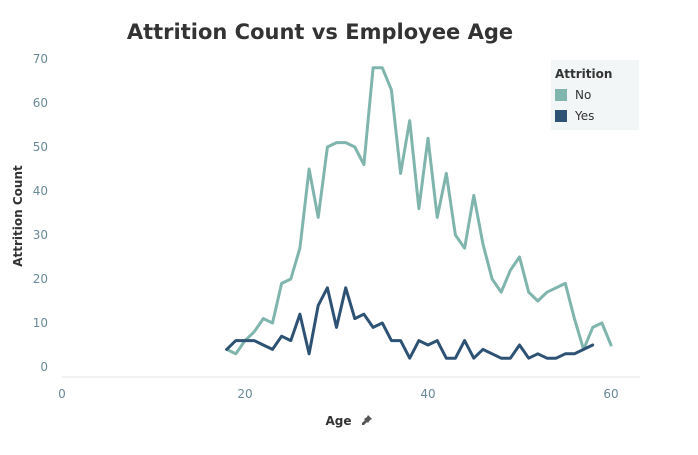 The image size is (698, 455). Describe the element at coordinates (584, 74) in the screenshot. I see `legend-title: Attrition` at that location.